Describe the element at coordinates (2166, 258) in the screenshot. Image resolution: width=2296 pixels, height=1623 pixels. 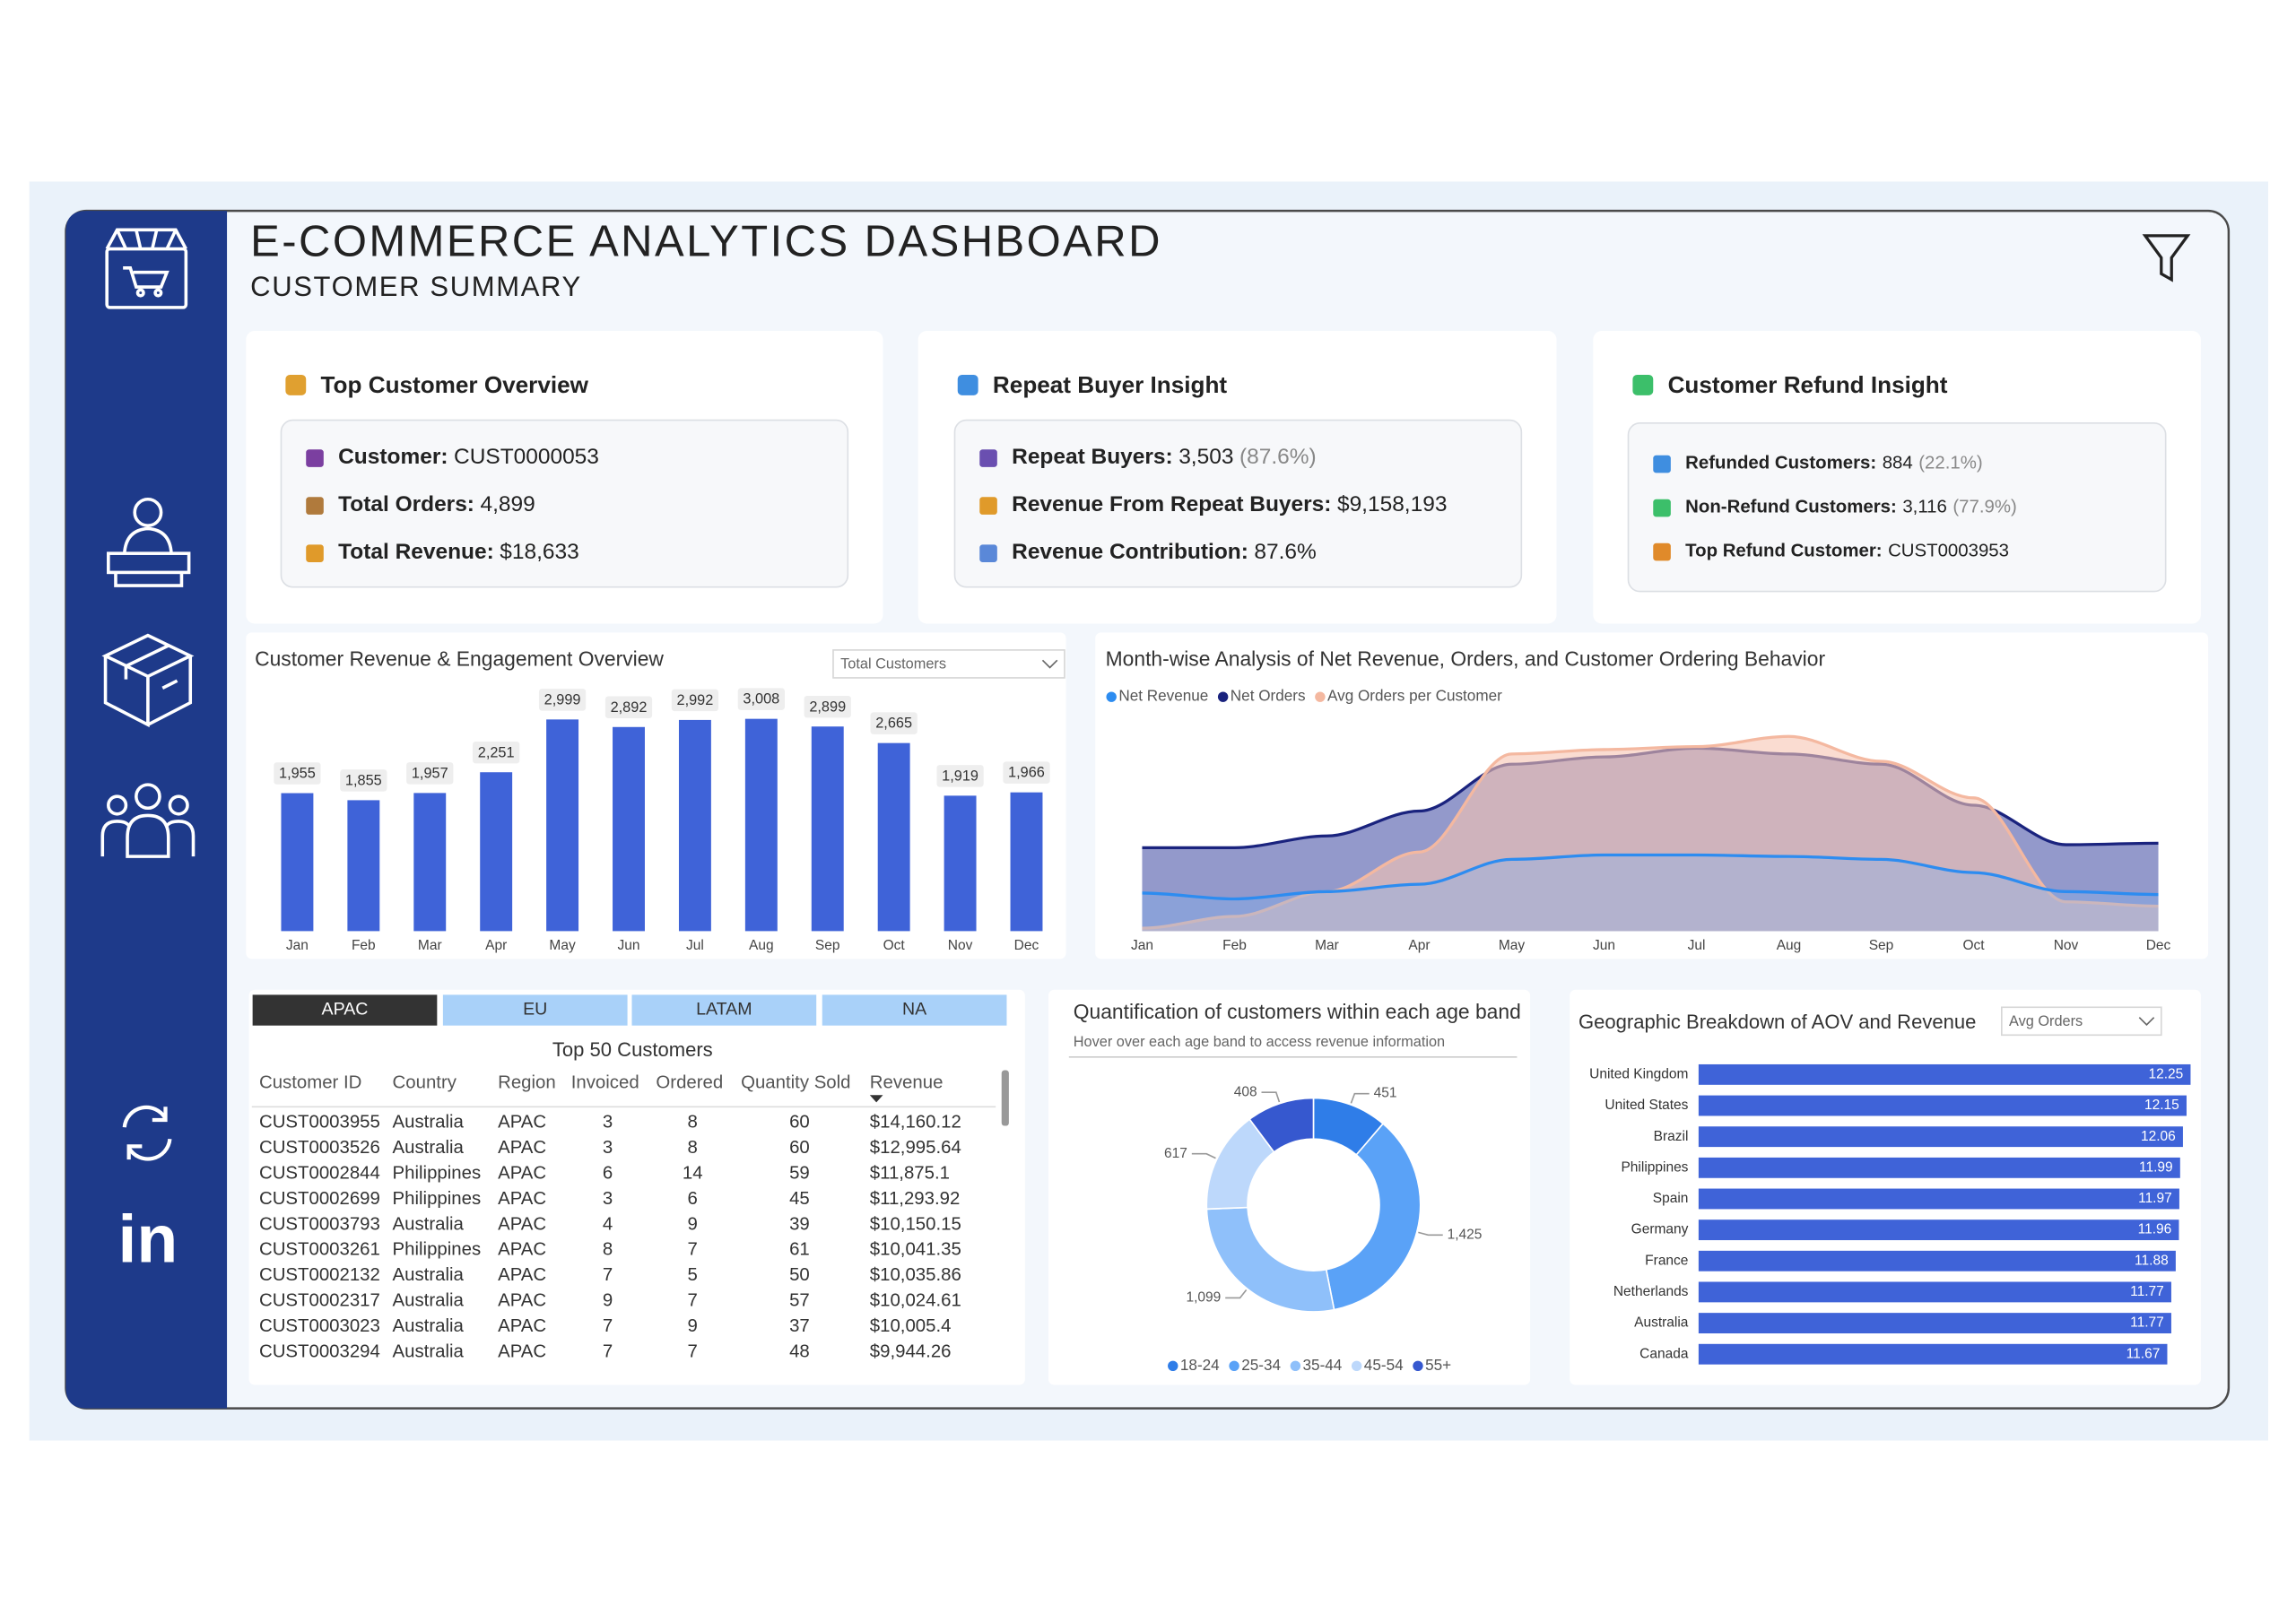
I see `filter-icon` at that location.